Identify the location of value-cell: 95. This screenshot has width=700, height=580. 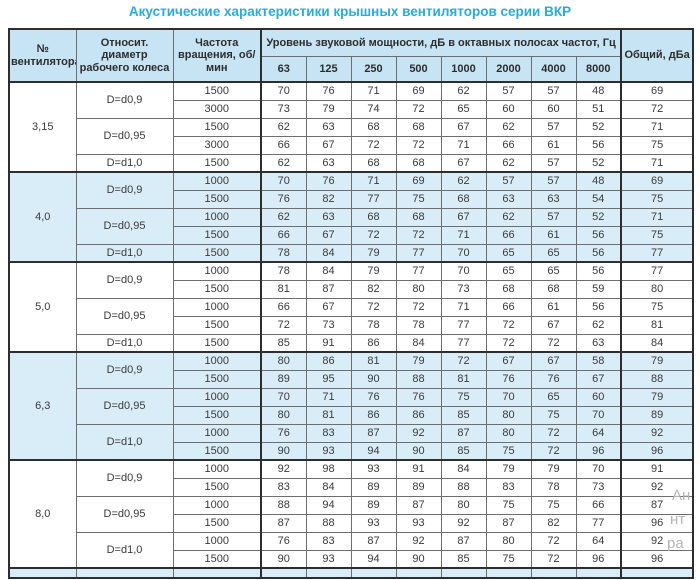
(328, 379).